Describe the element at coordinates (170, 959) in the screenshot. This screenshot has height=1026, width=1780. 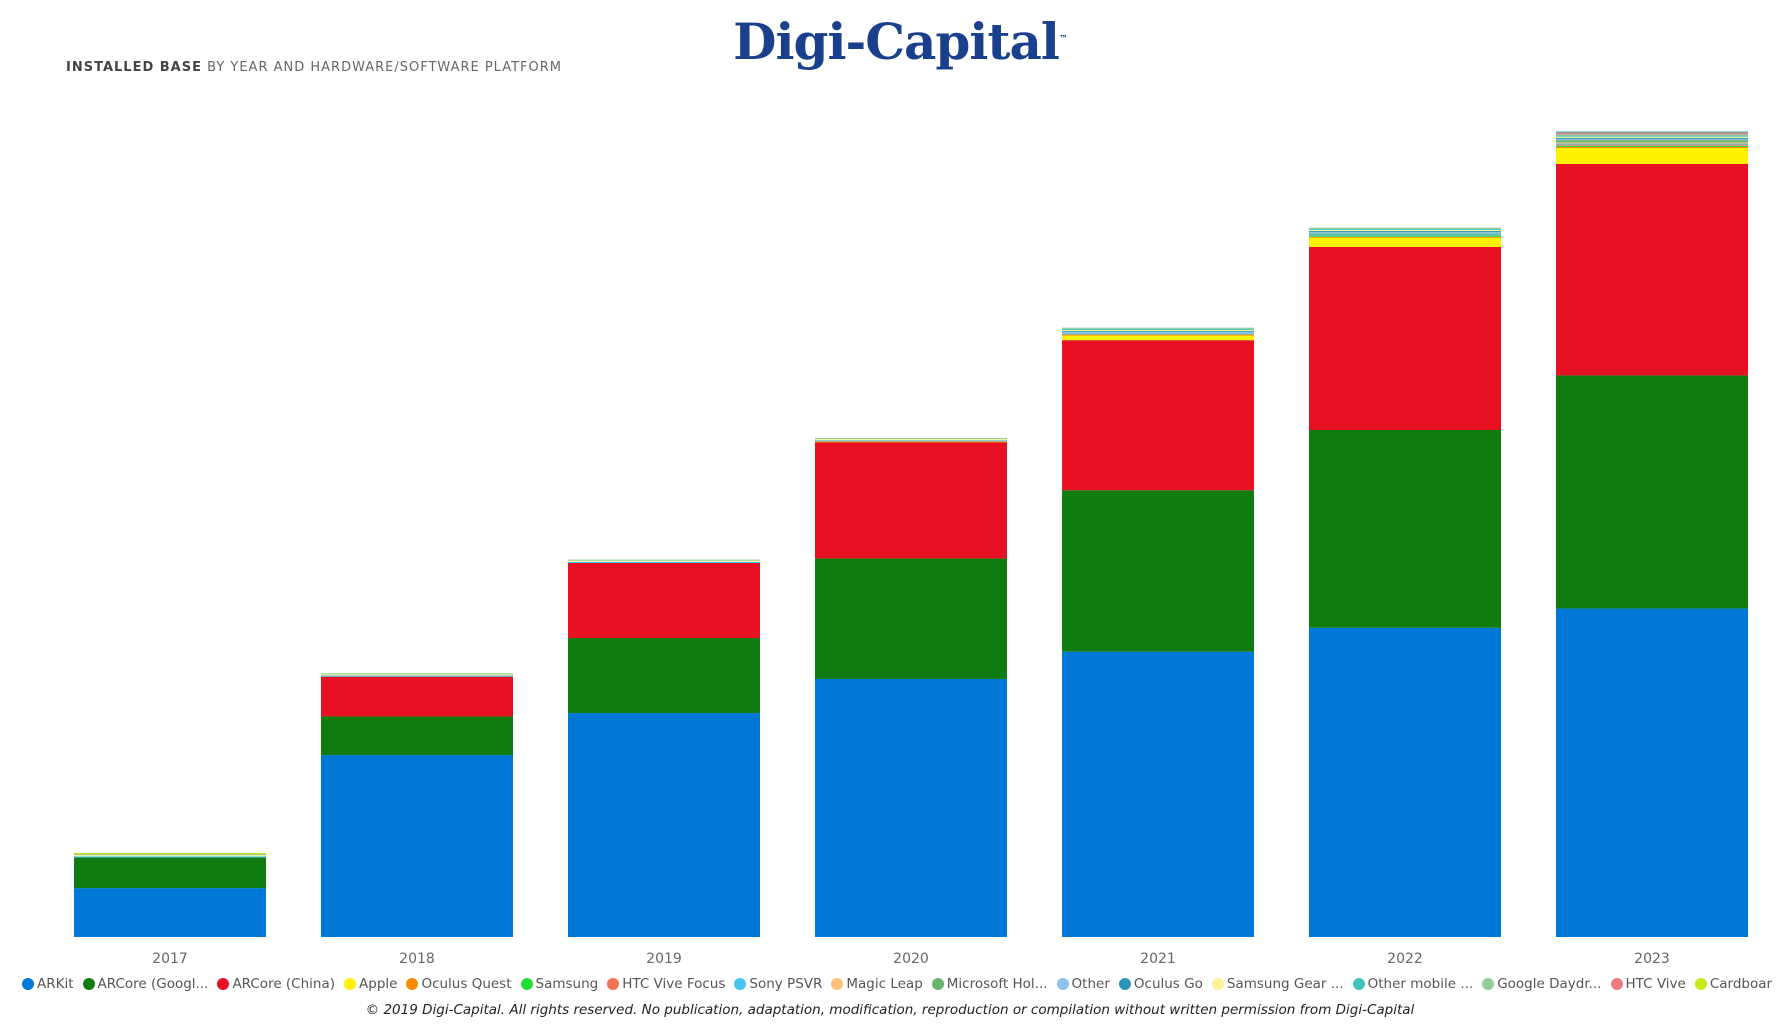
I see `x-tick-label: 2017` at that location.